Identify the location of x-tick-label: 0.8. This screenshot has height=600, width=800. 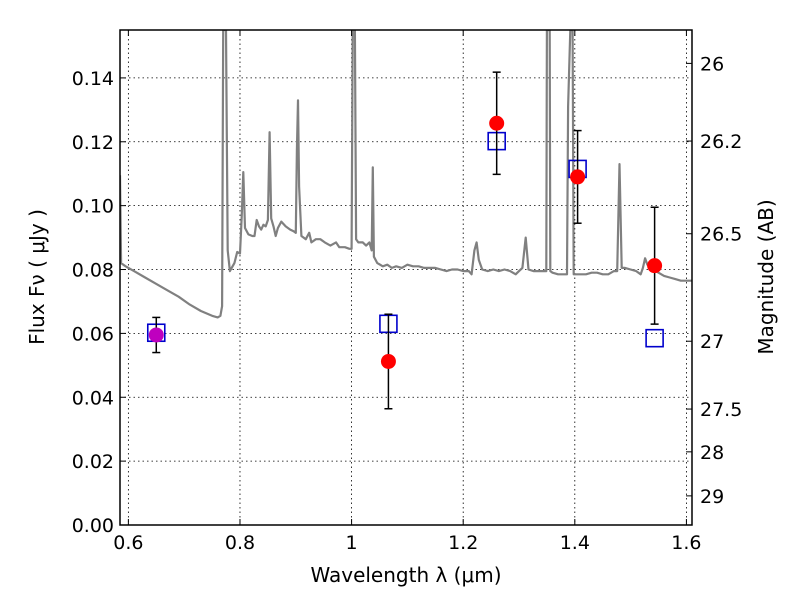
(240, 543).